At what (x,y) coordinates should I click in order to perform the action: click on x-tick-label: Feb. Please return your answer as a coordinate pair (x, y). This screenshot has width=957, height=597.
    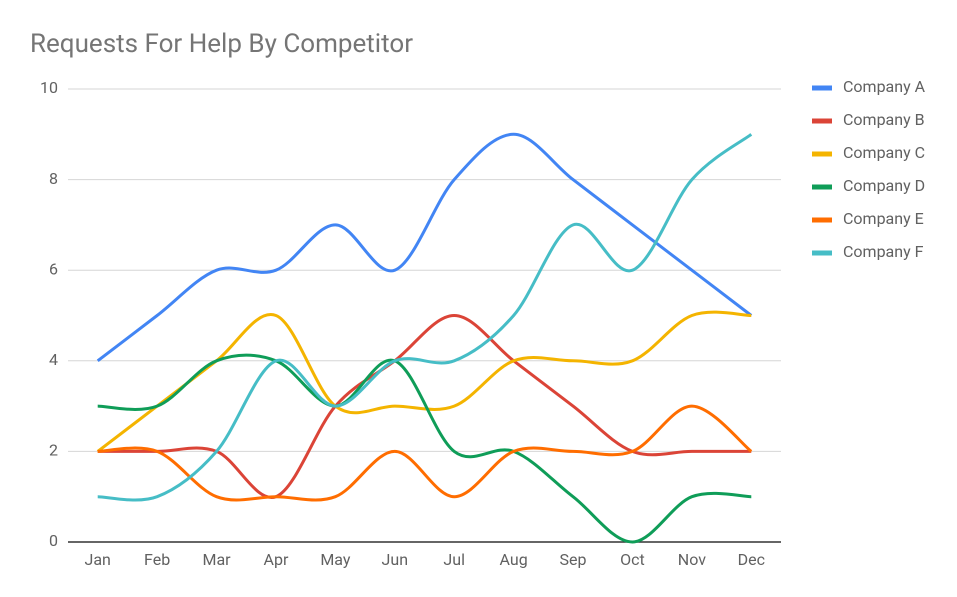
    Looking at the image, I should click on (157, 559).